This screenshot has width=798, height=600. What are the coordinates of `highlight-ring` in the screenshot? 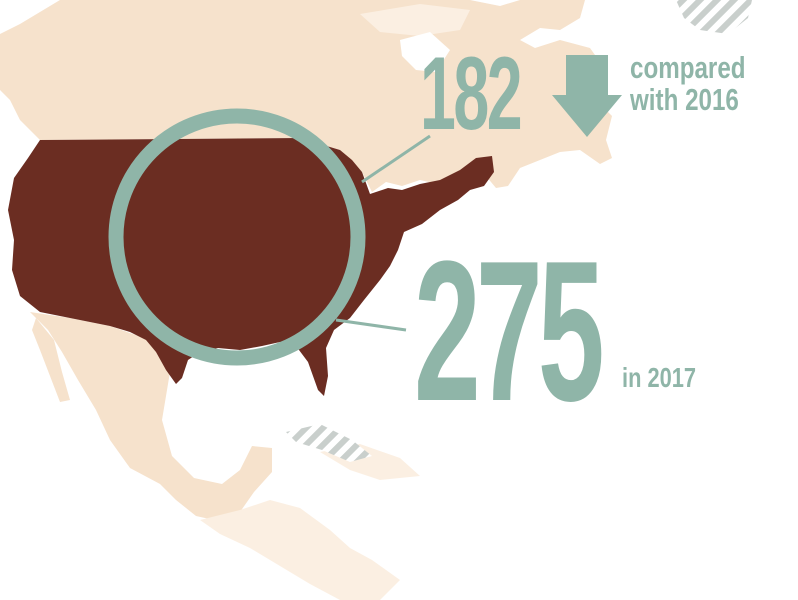 It's located at (237, 237).